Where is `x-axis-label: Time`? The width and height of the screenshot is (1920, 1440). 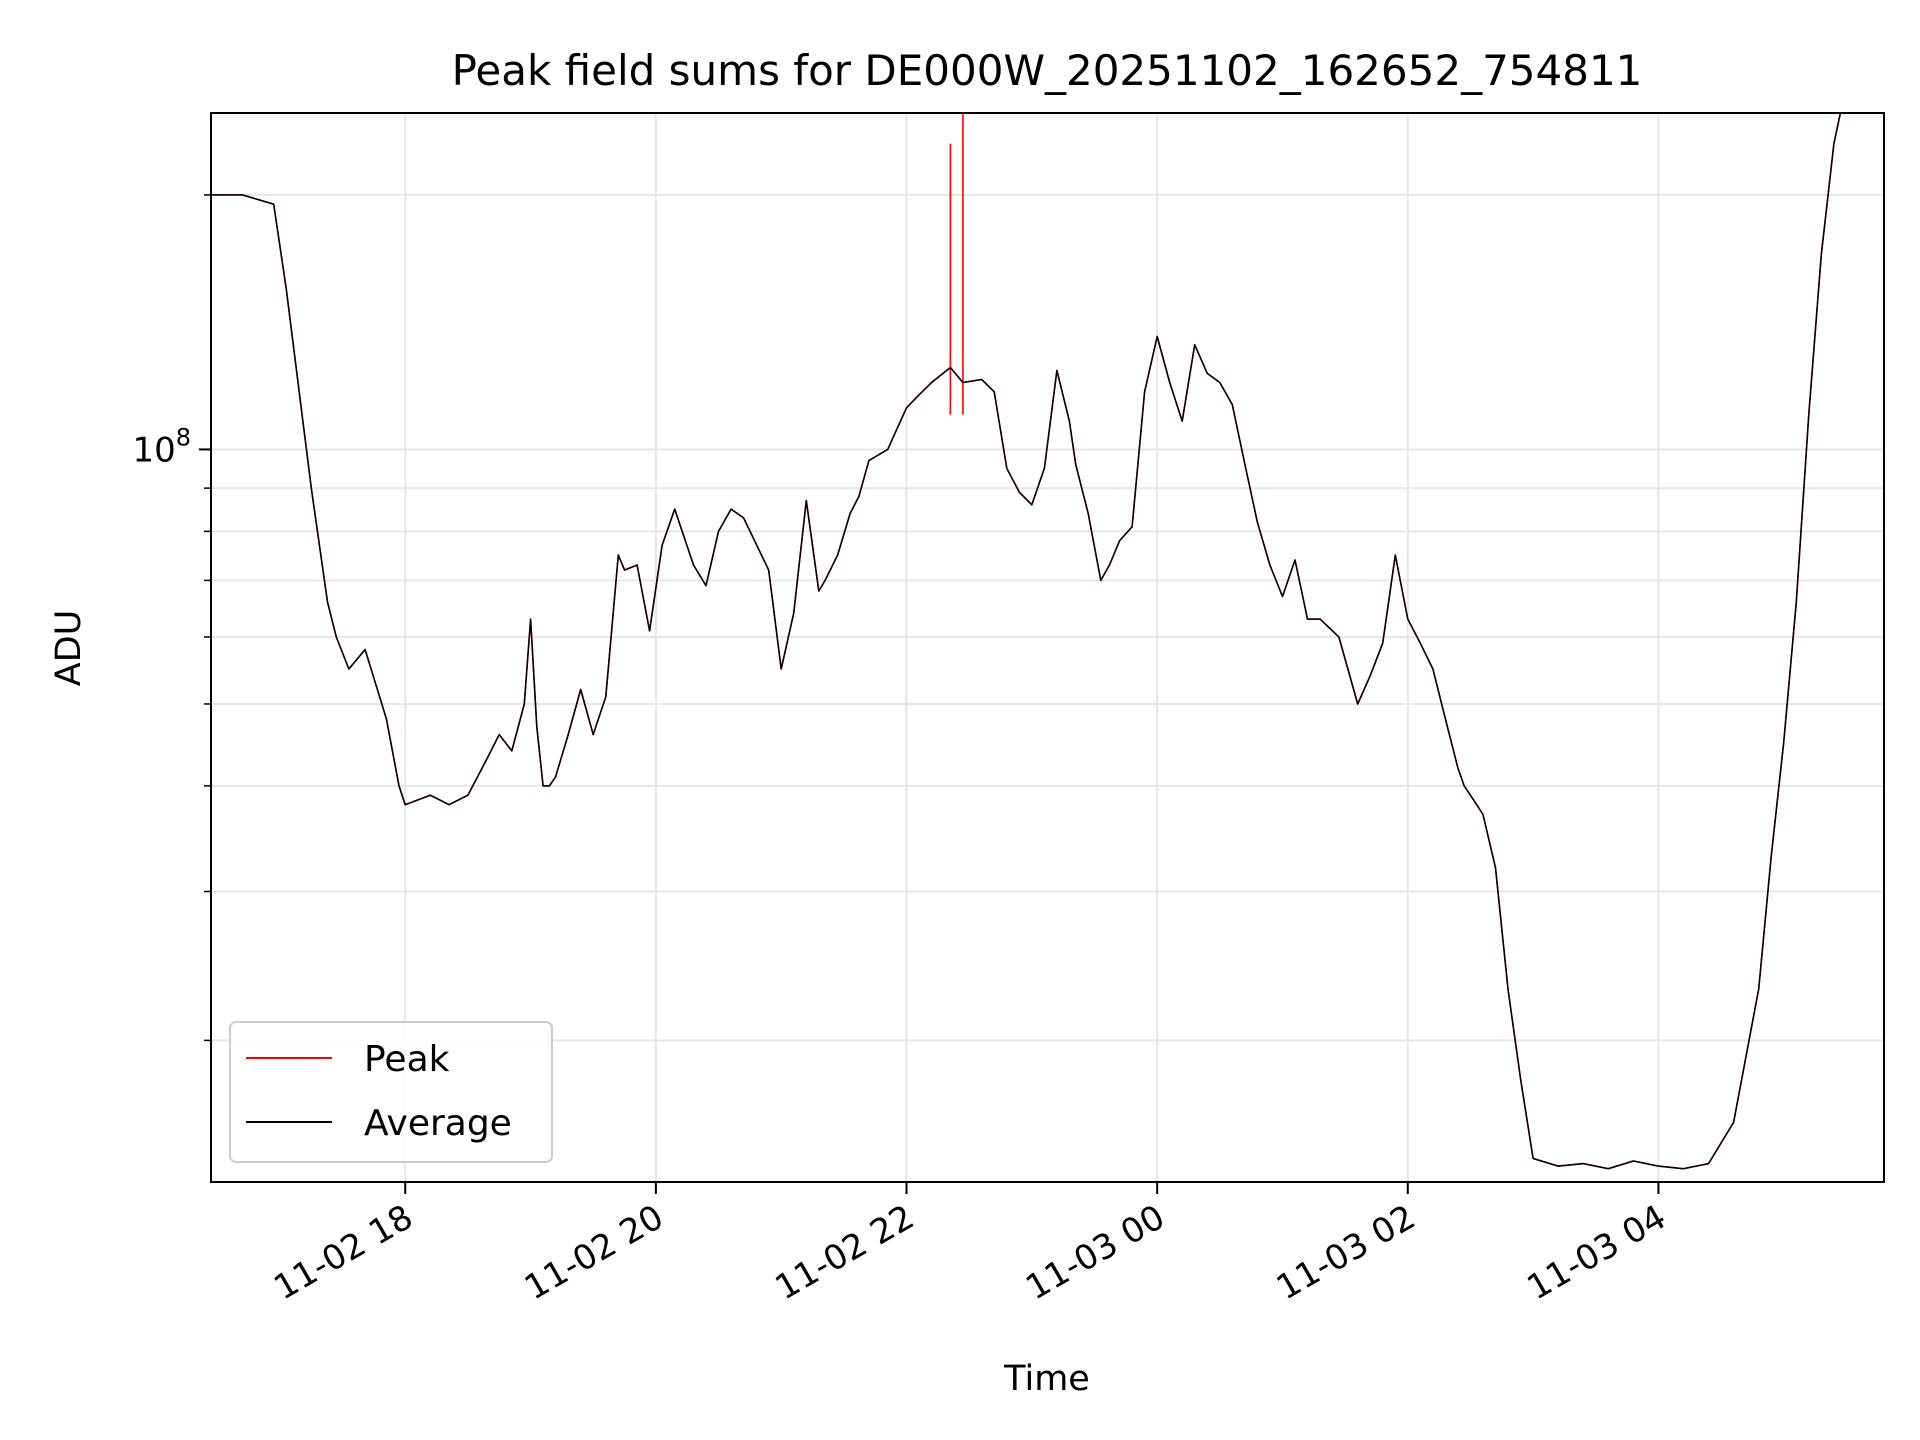
x-axis-label: Time is located at coordinates (1046, 1379).